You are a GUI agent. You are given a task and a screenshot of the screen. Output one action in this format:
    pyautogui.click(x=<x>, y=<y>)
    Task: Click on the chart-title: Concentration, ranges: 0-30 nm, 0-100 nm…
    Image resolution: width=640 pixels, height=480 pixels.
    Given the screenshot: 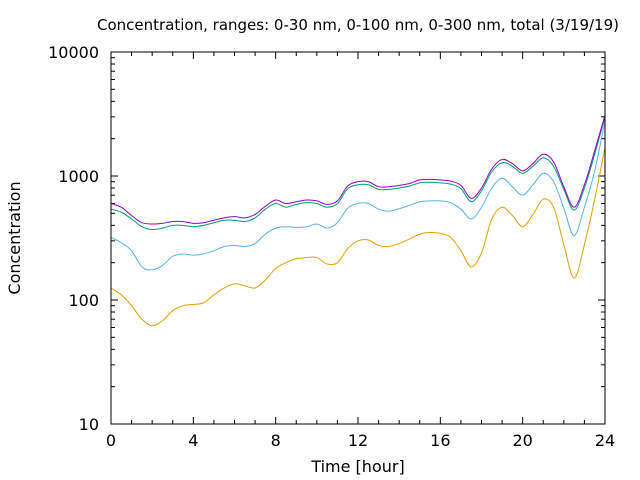 What is the action you would take?
    pyautogui.click(x=358, y=25)
    